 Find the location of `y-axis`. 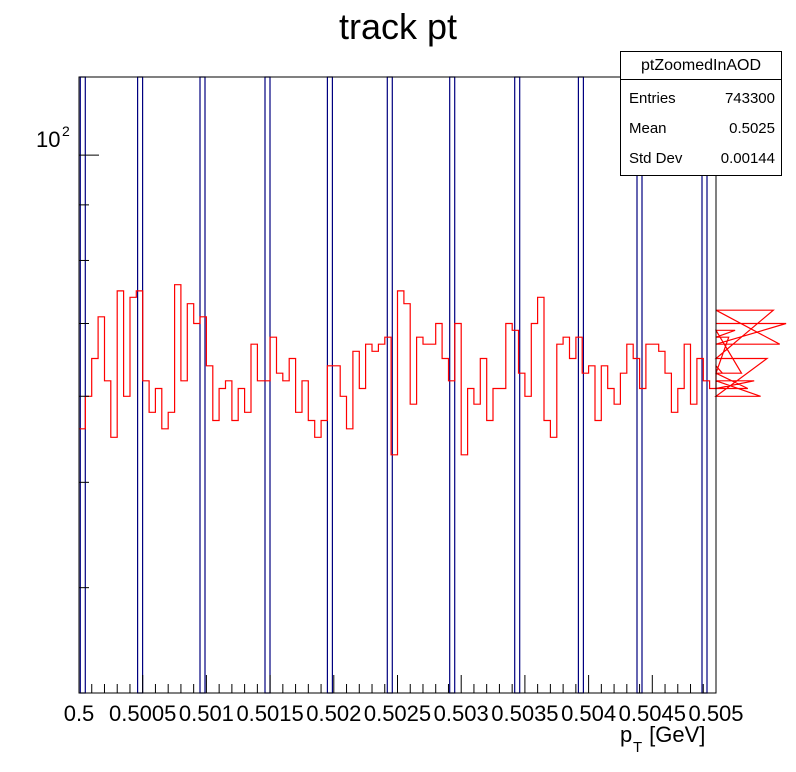

y-axis is located at coordinates (89, 371).